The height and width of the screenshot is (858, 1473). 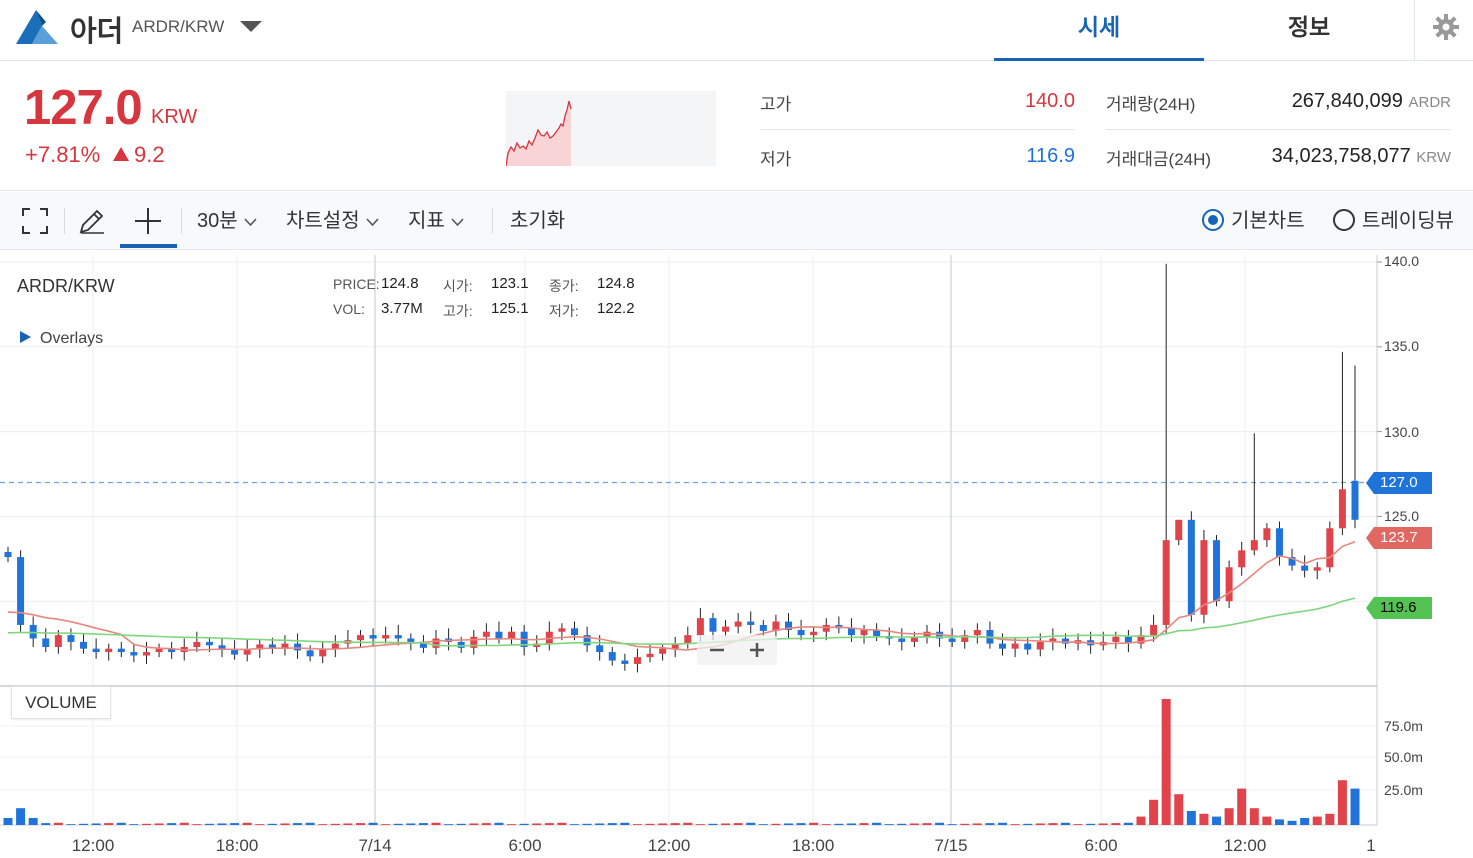 I want to click on tab-info: 정보, so click(x=1309, y=27).